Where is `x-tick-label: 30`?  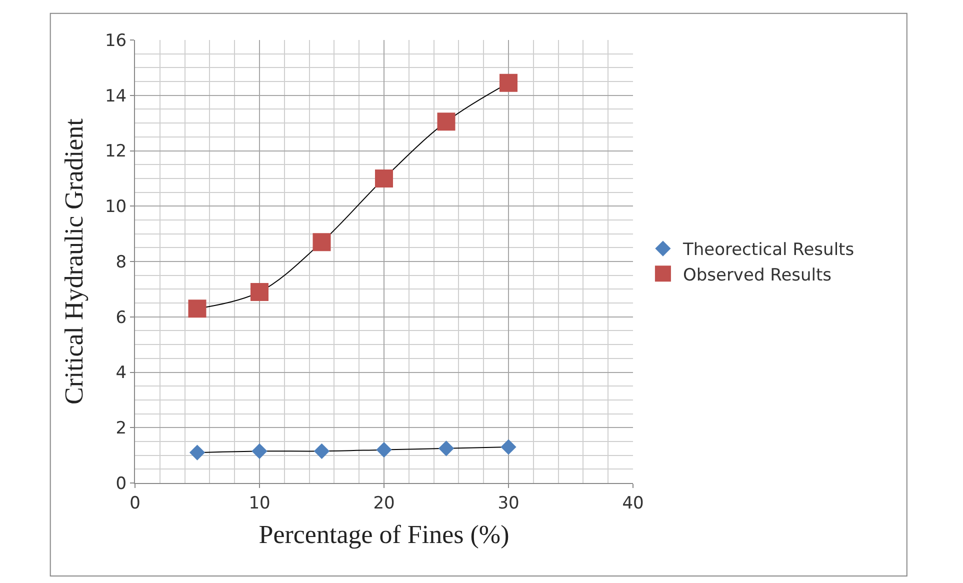 x-tick-label: 30 is located at coordinates (509, 503).